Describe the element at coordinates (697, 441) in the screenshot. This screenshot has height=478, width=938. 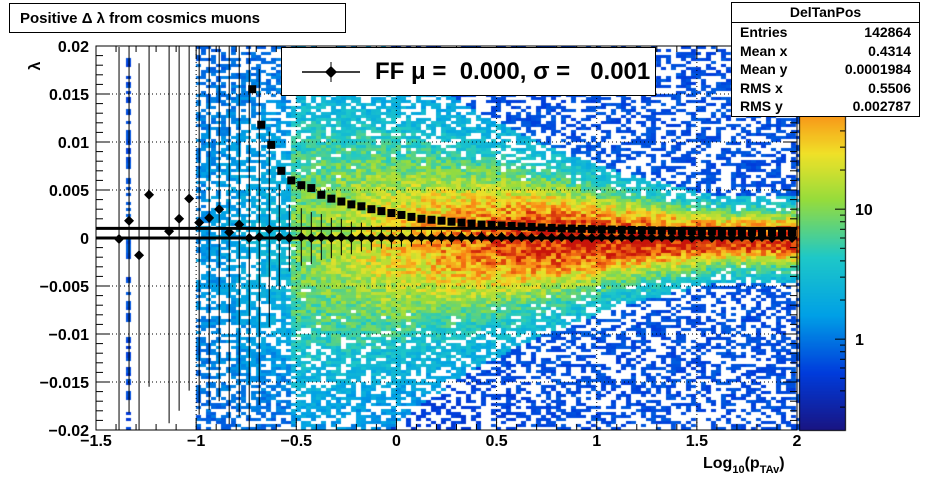
I see `x-tick-label: 1.5` at that location.